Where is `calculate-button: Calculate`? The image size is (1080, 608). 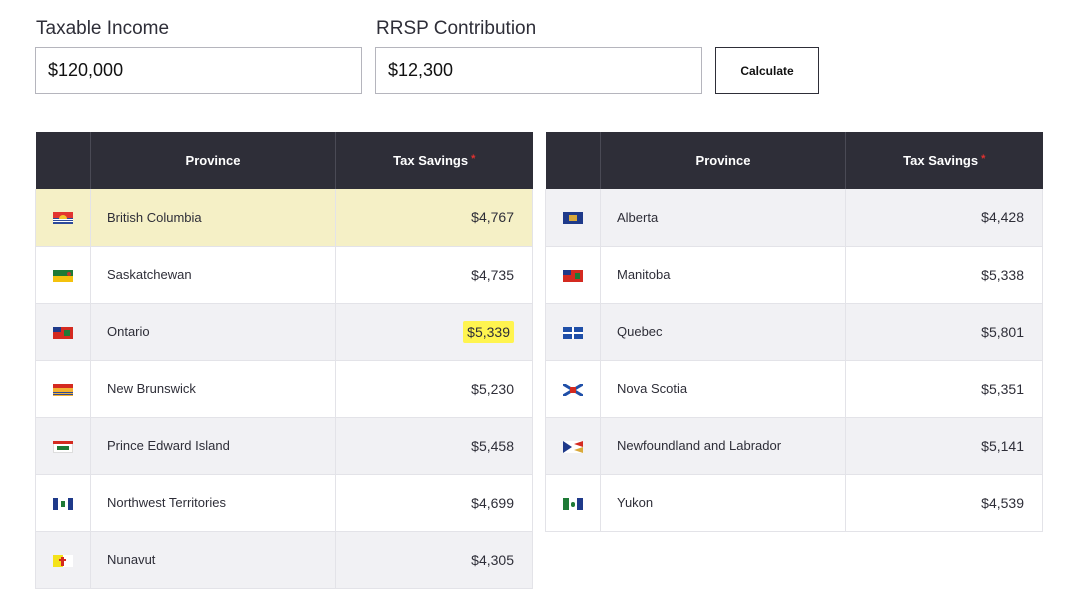
calculate-button: Calculate is located at coordinates (767, 70).